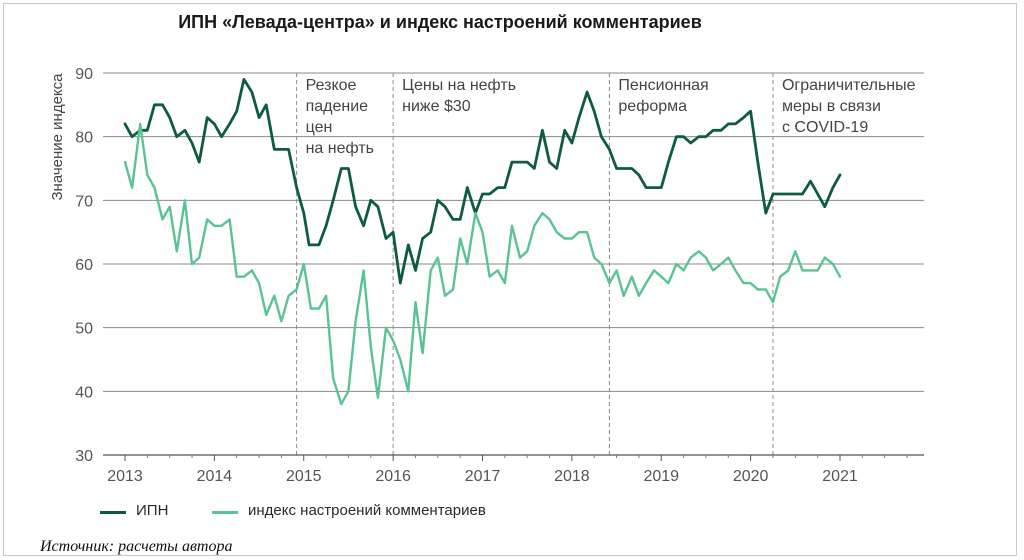 This screenshot has height=560, width=1024. What do you see at coordinates (661, 476) in the screenshot?
I see `x-tick-label: 2019` at bounding box center [661, 476].